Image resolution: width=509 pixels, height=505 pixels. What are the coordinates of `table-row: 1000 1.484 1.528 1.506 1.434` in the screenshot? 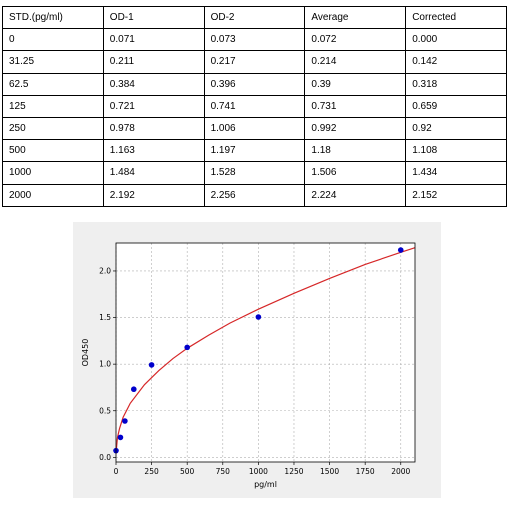 It's located at (254, 173).